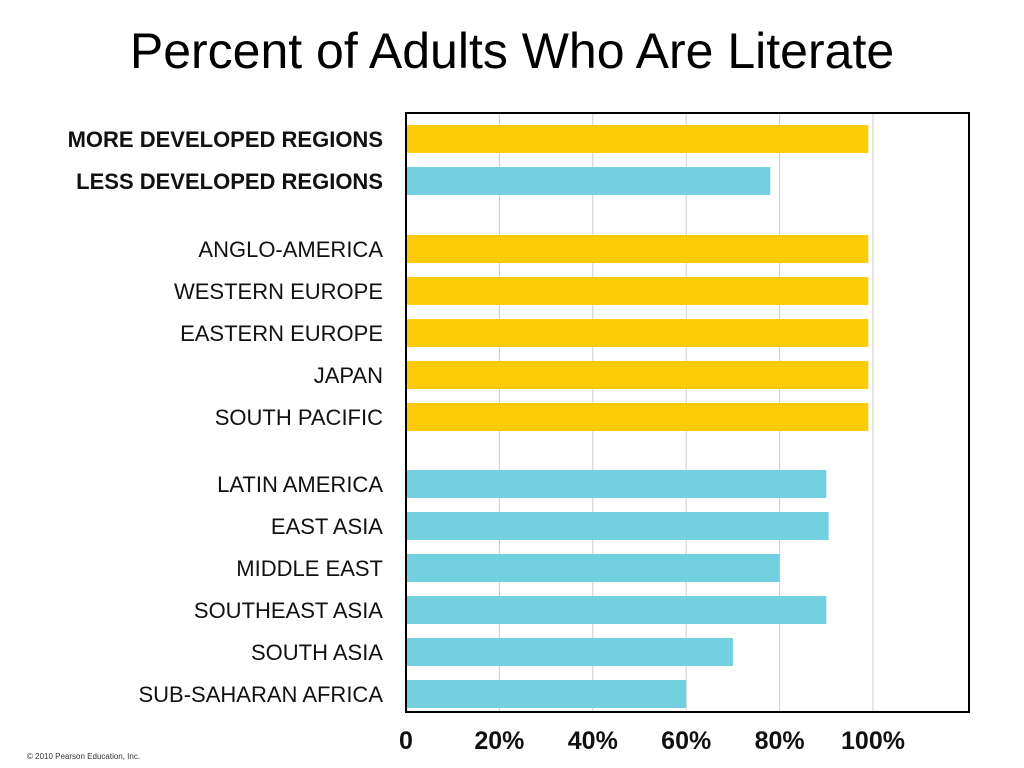 The width and height of the screenshot is (1024, 768). What do you see at coordinates (281, 333) in the screenshot?
I see `category-label-eastern-europe: EASTERN EUROPE` at bounding box center [281, 333].